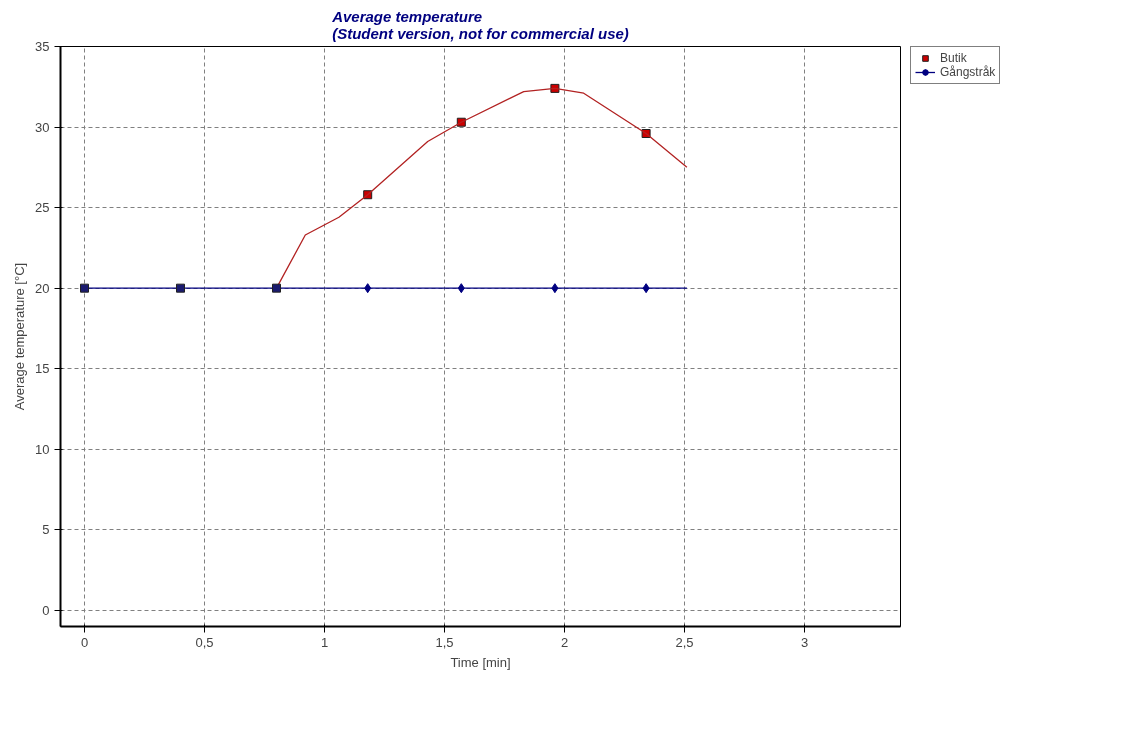 The width and height of the screenshot is (1135, 737). Describe the element at coordinates (684, 642) in the screenshot. I see `x-tick-label: 2,5` at that location.